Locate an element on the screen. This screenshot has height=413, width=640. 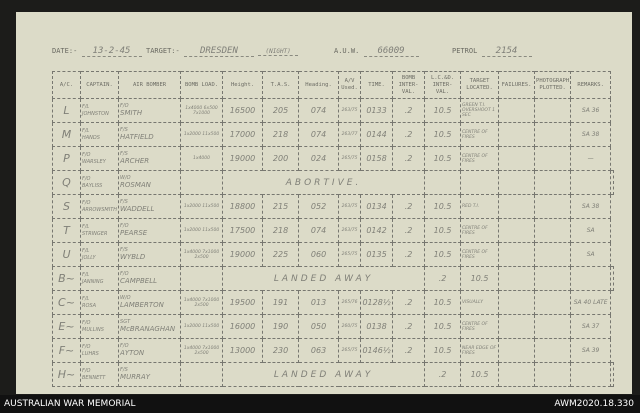
column-header: A/V Used. is located at coordinates (350, 85).